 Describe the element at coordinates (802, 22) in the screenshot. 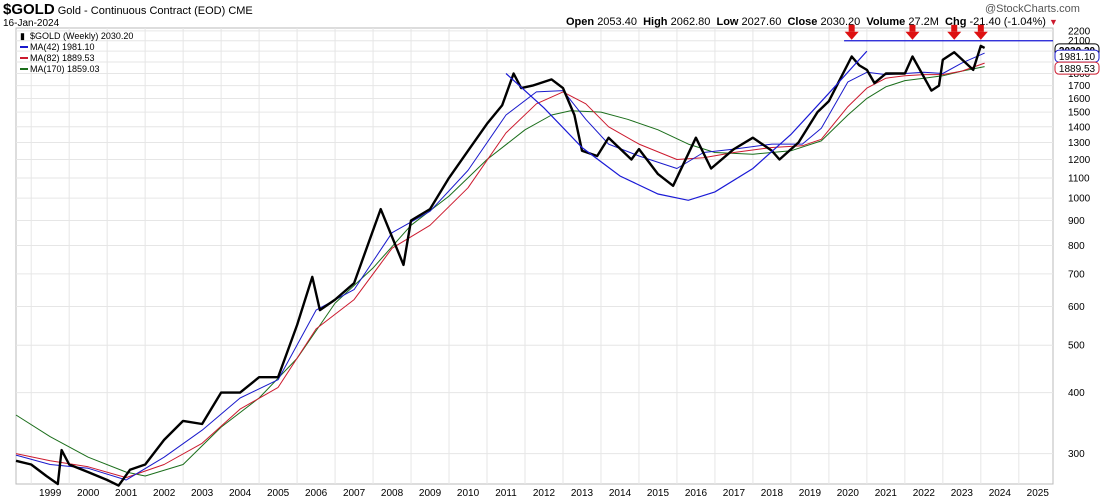

I see `close-label: Close` at that location.